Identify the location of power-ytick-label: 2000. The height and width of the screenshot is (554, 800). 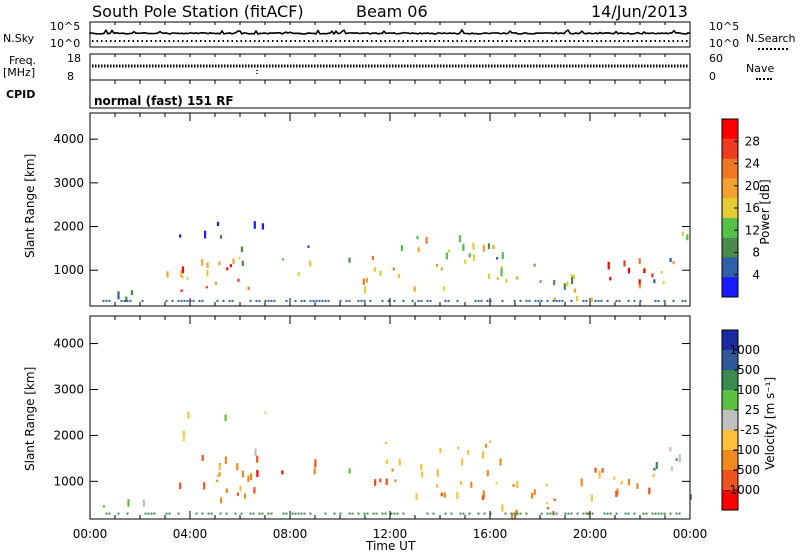
(68, 227).